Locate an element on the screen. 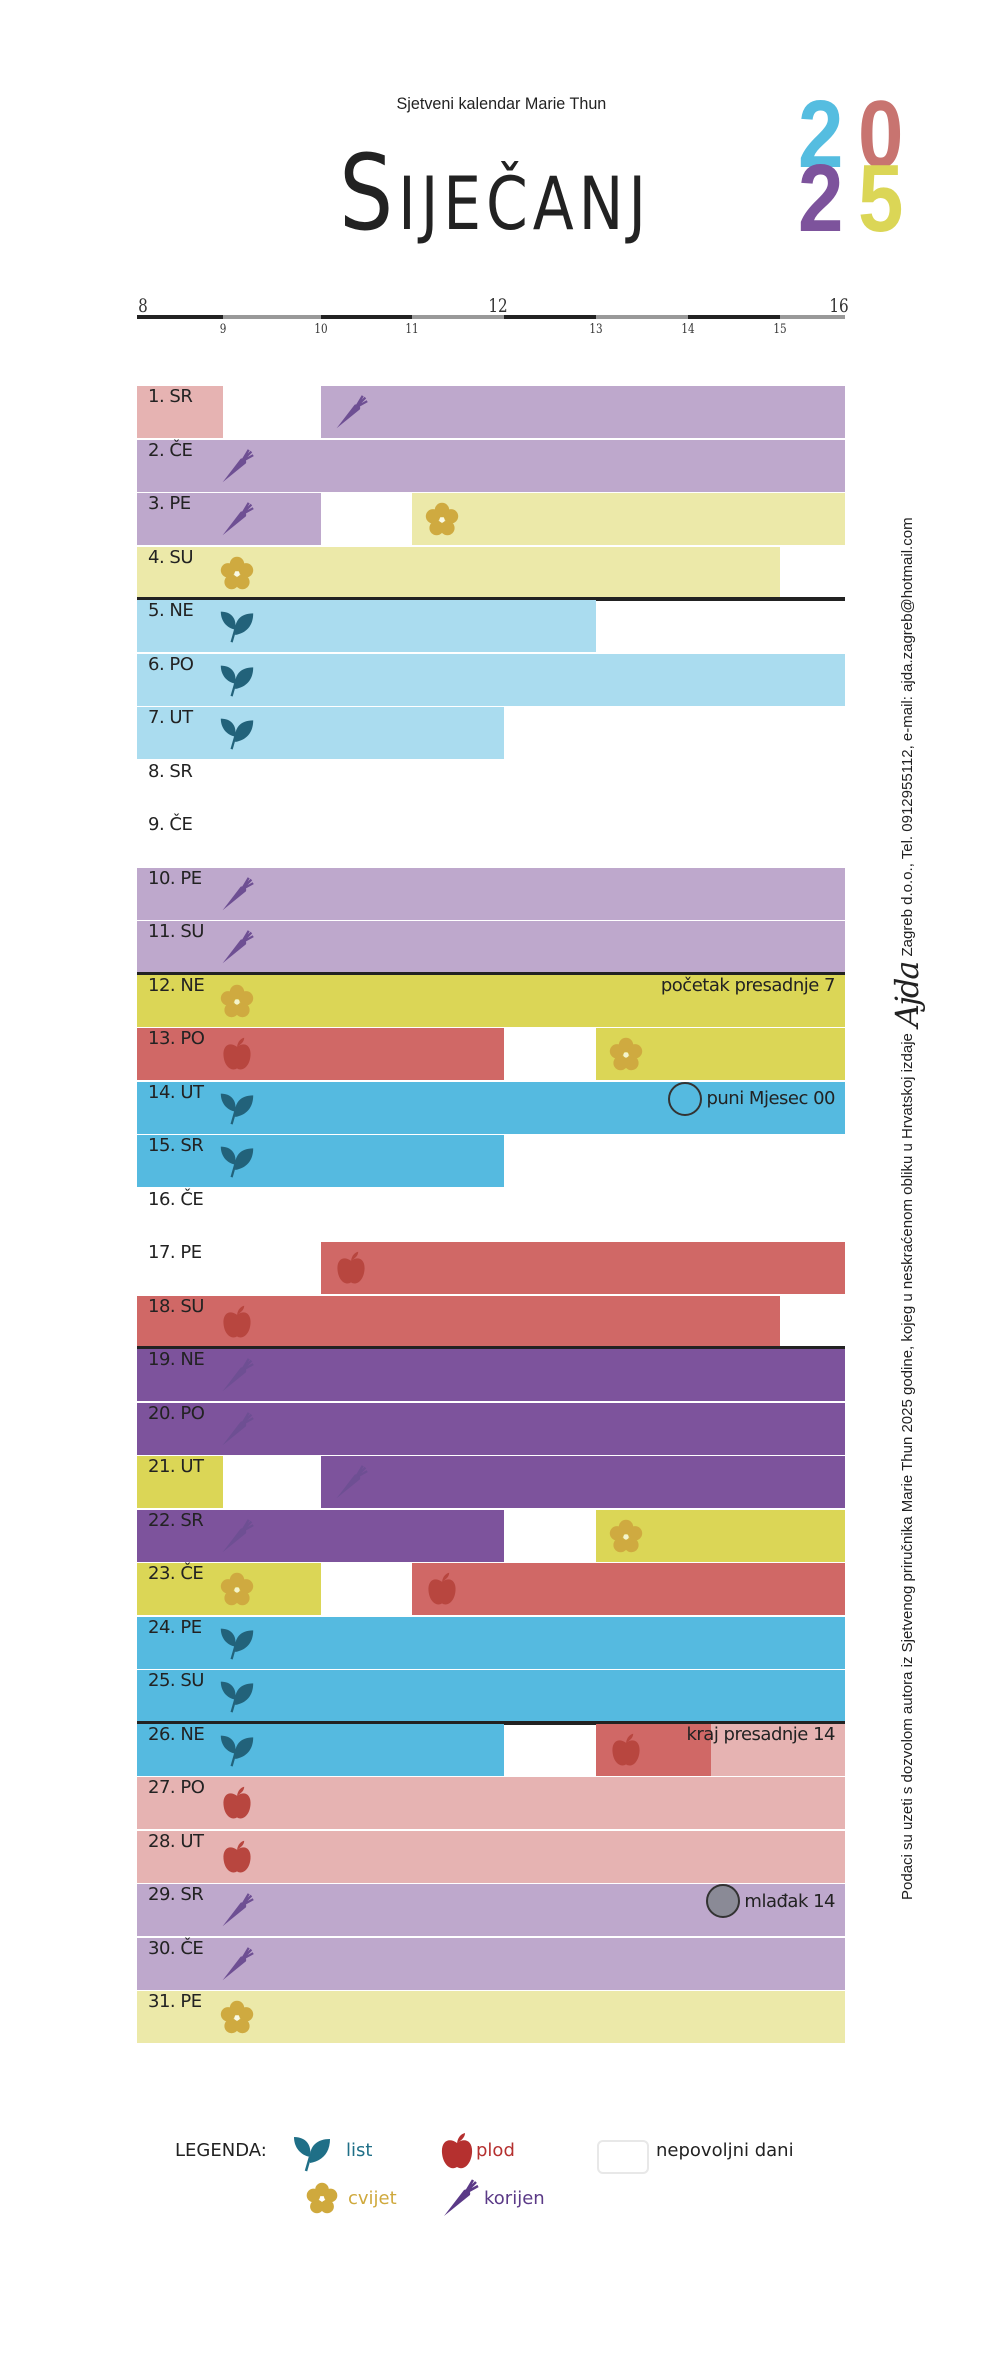 This screenshot has height=2362, width=1002. day-label: 4. SU is located at coordinates (171, 557).